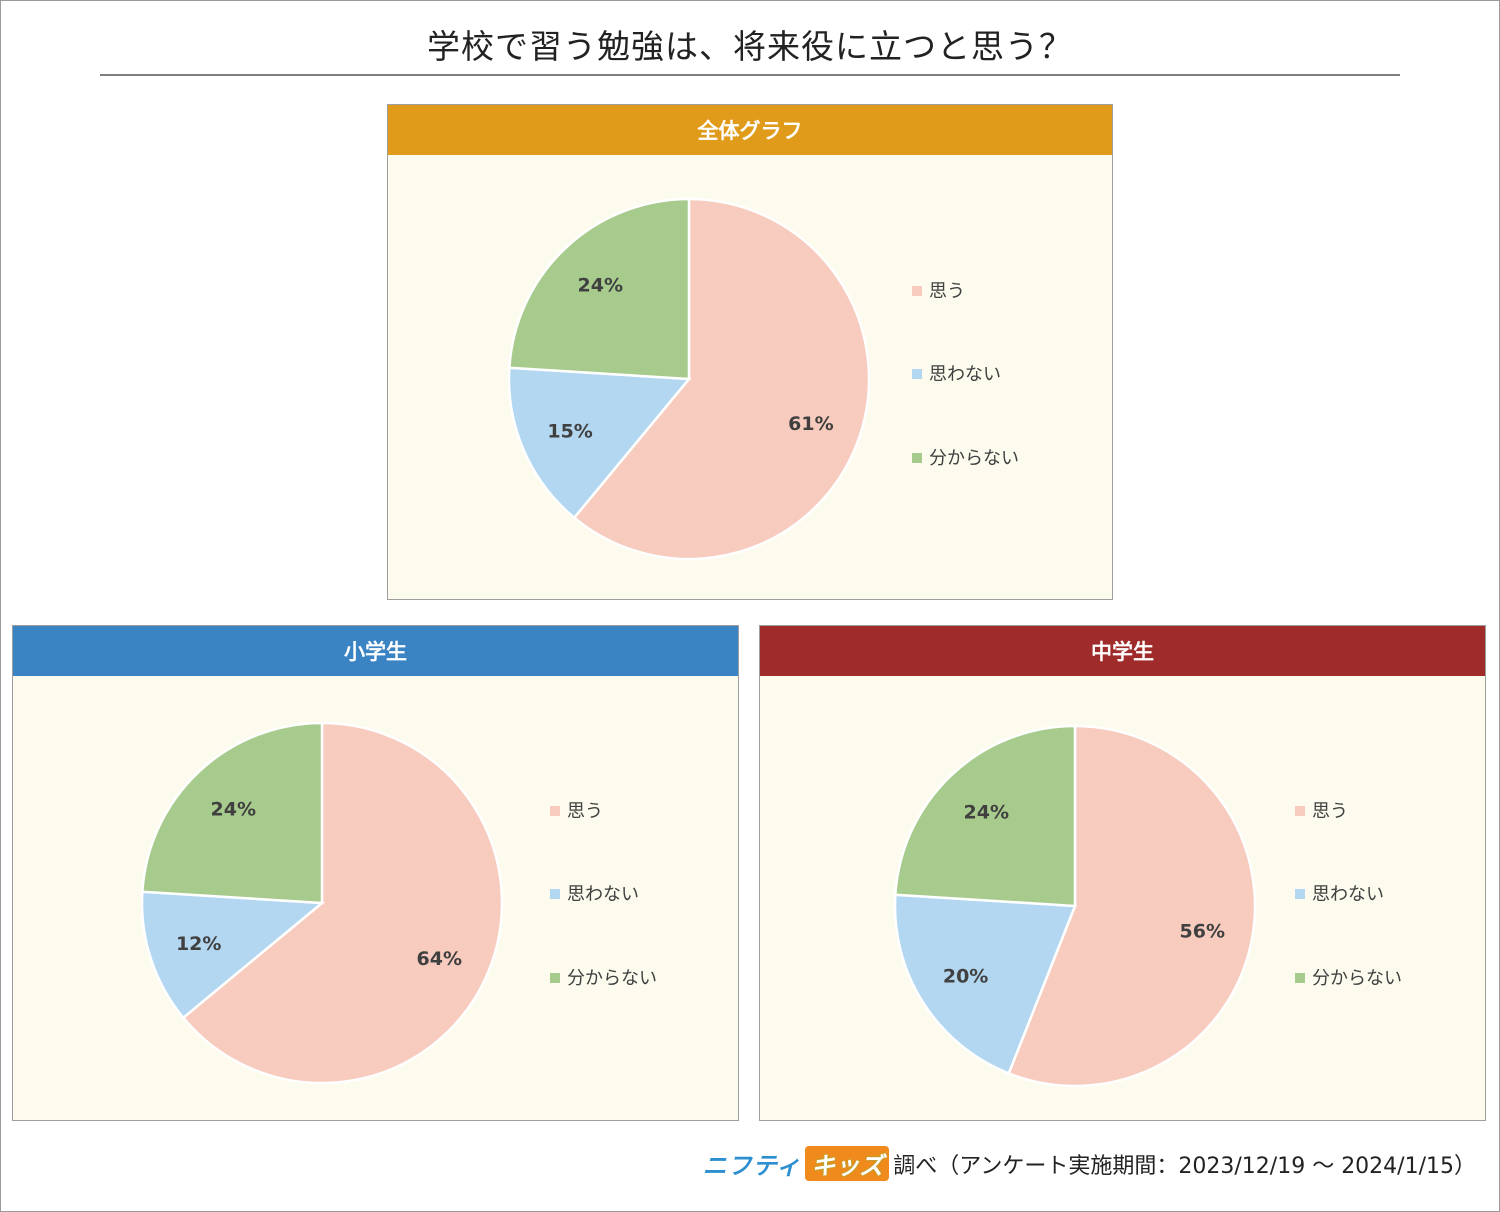  I want to click on elementary-chart-header: 小学生, so click(375, 651).